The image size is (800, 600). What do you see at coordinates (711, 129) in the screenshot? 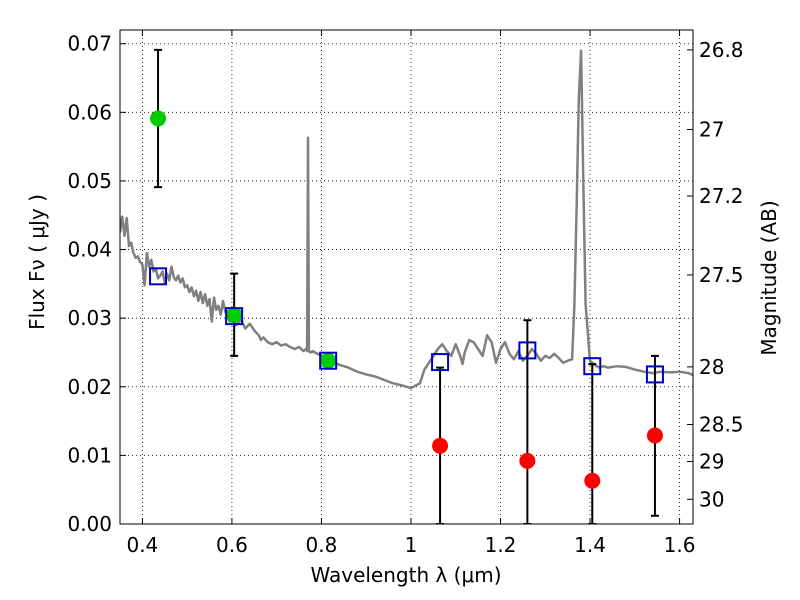
I see `right-tick-label: 27` at bounding box center [711, 129].